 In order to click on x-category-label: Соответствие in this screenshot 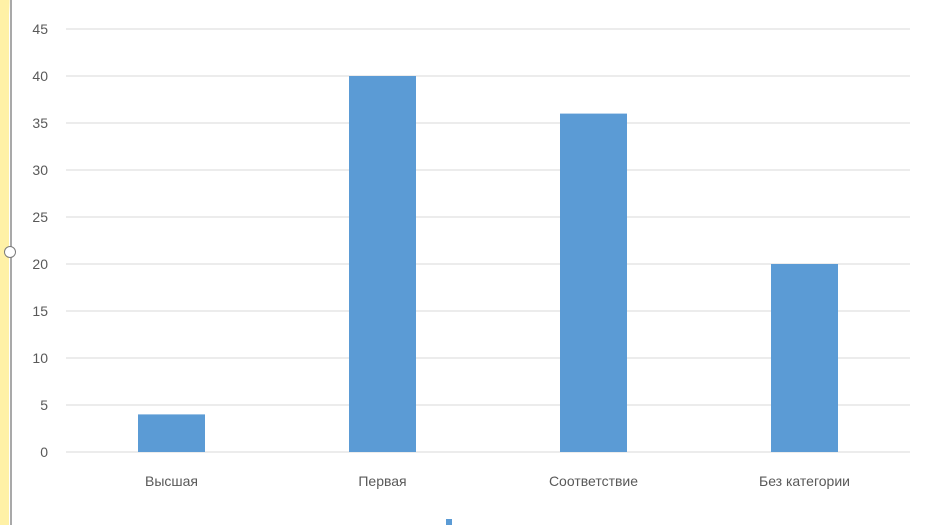, I will do `click(593, 481)`.